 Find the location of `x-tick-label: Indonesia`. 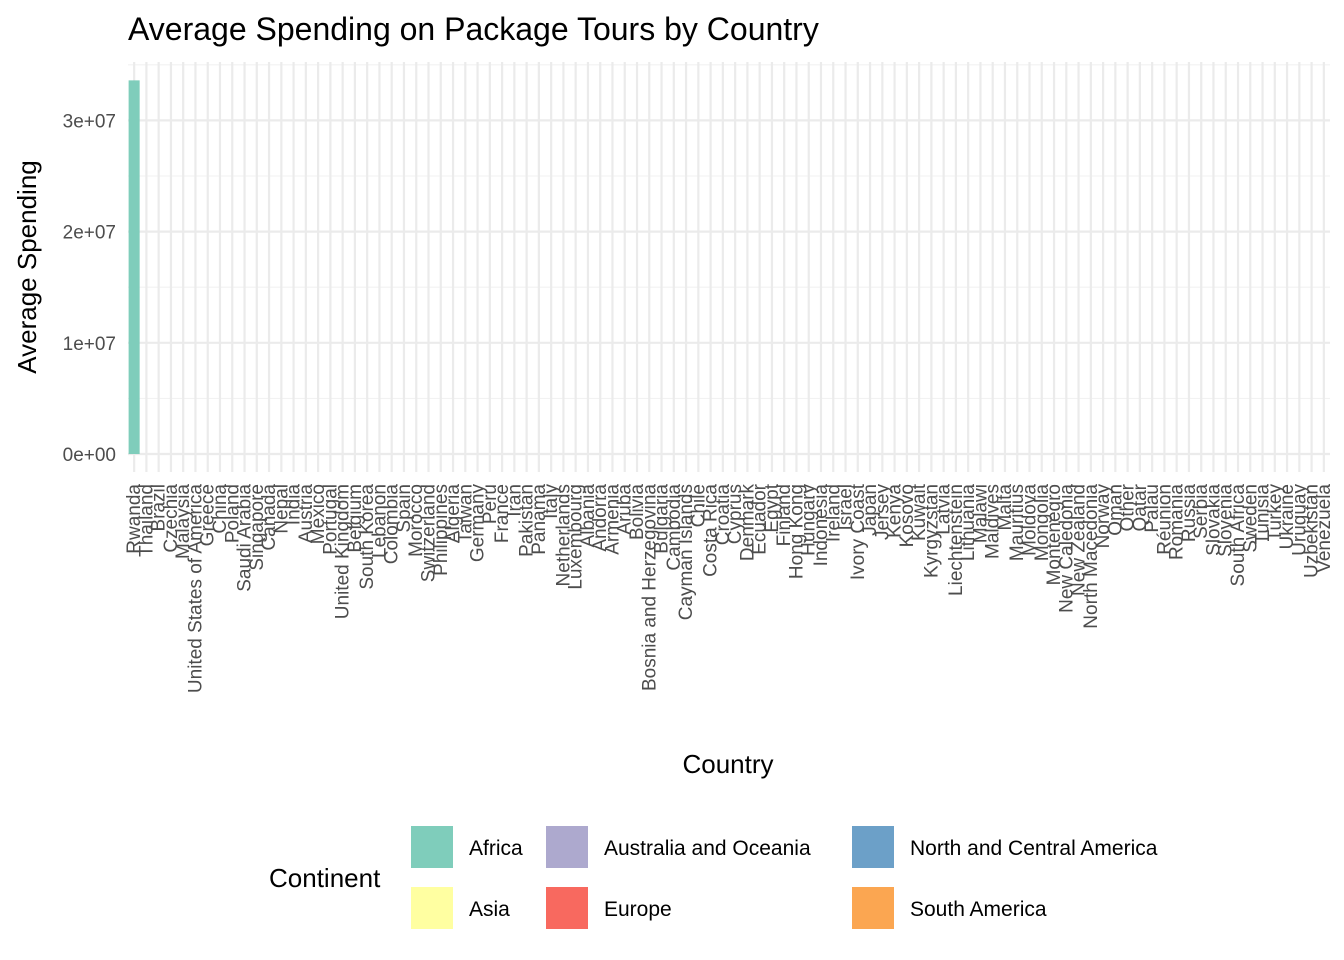

x-tick-label: Indonesia is located at coordinates (821, 525).